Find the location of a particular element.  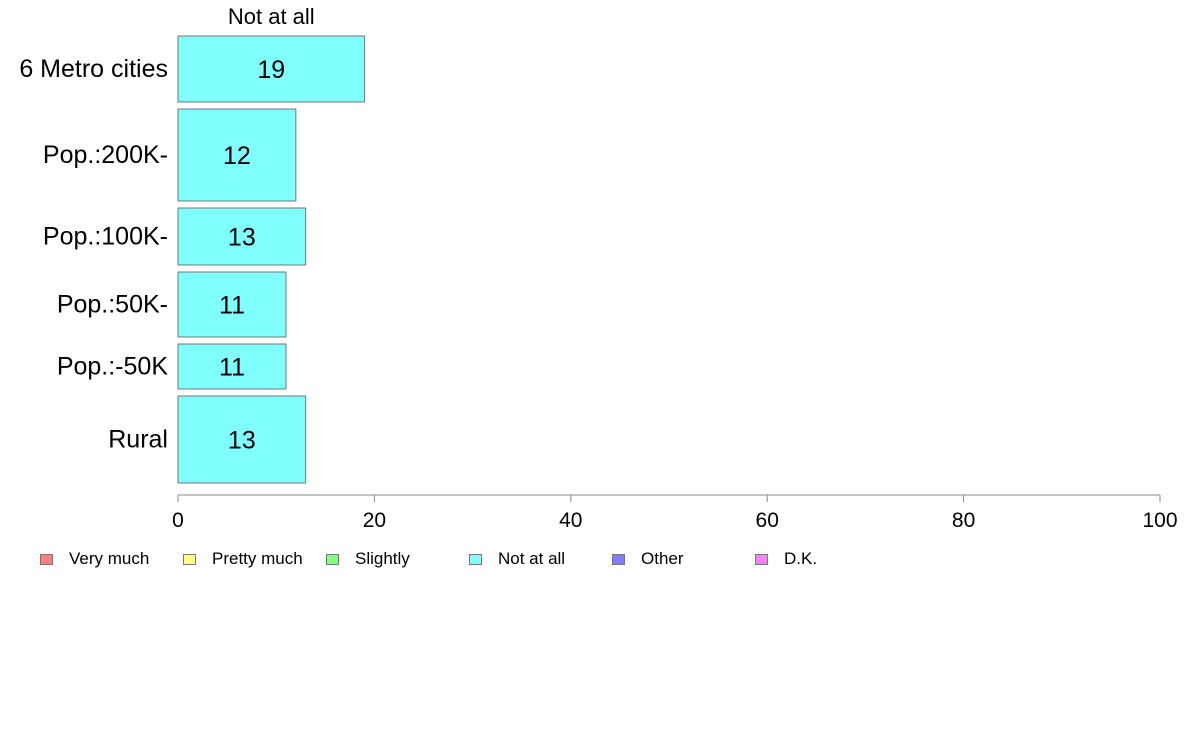

x-tick-label: 0 is located at coordinates (178, 520).